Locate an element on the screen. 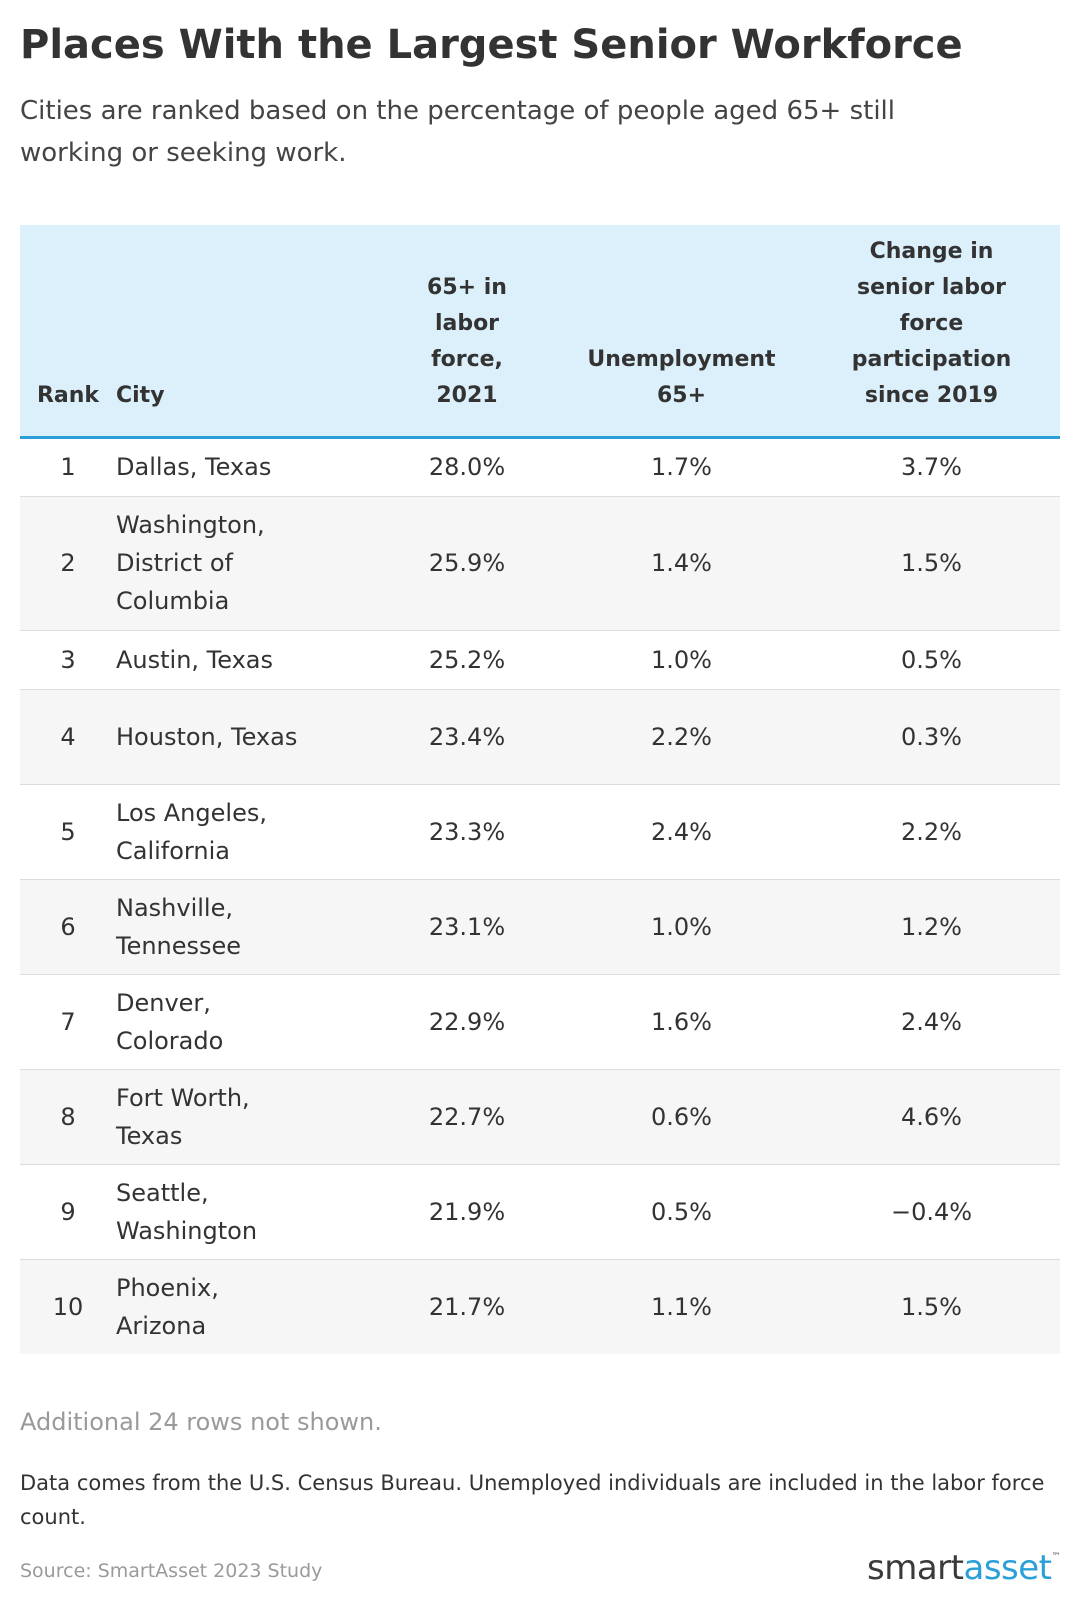 This screenshot has width=1080, height=1610. chart-title: Places With the Largest Senior Workforce is located at coordinates (491, 45).